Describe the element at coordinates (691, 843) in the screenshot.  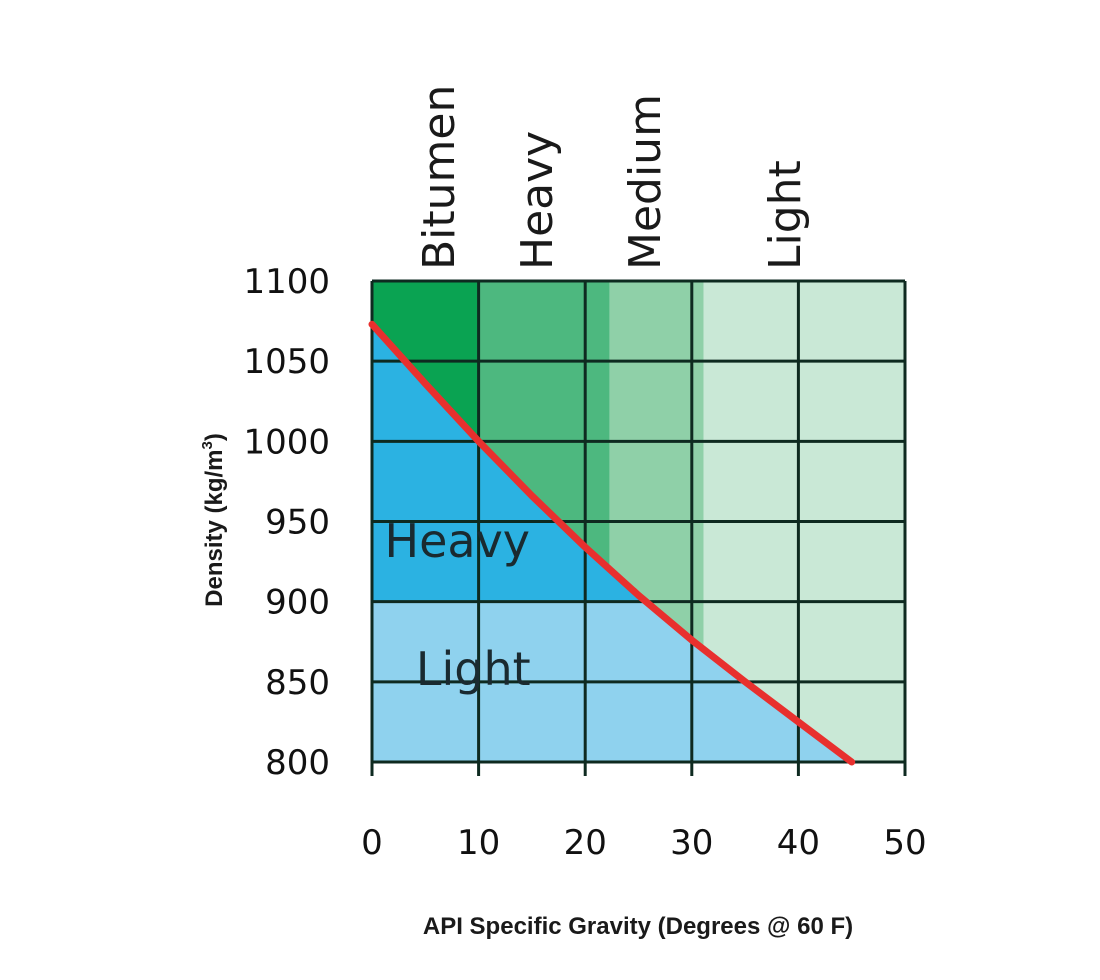
I see `x-tick-label-3: 30` at that location.